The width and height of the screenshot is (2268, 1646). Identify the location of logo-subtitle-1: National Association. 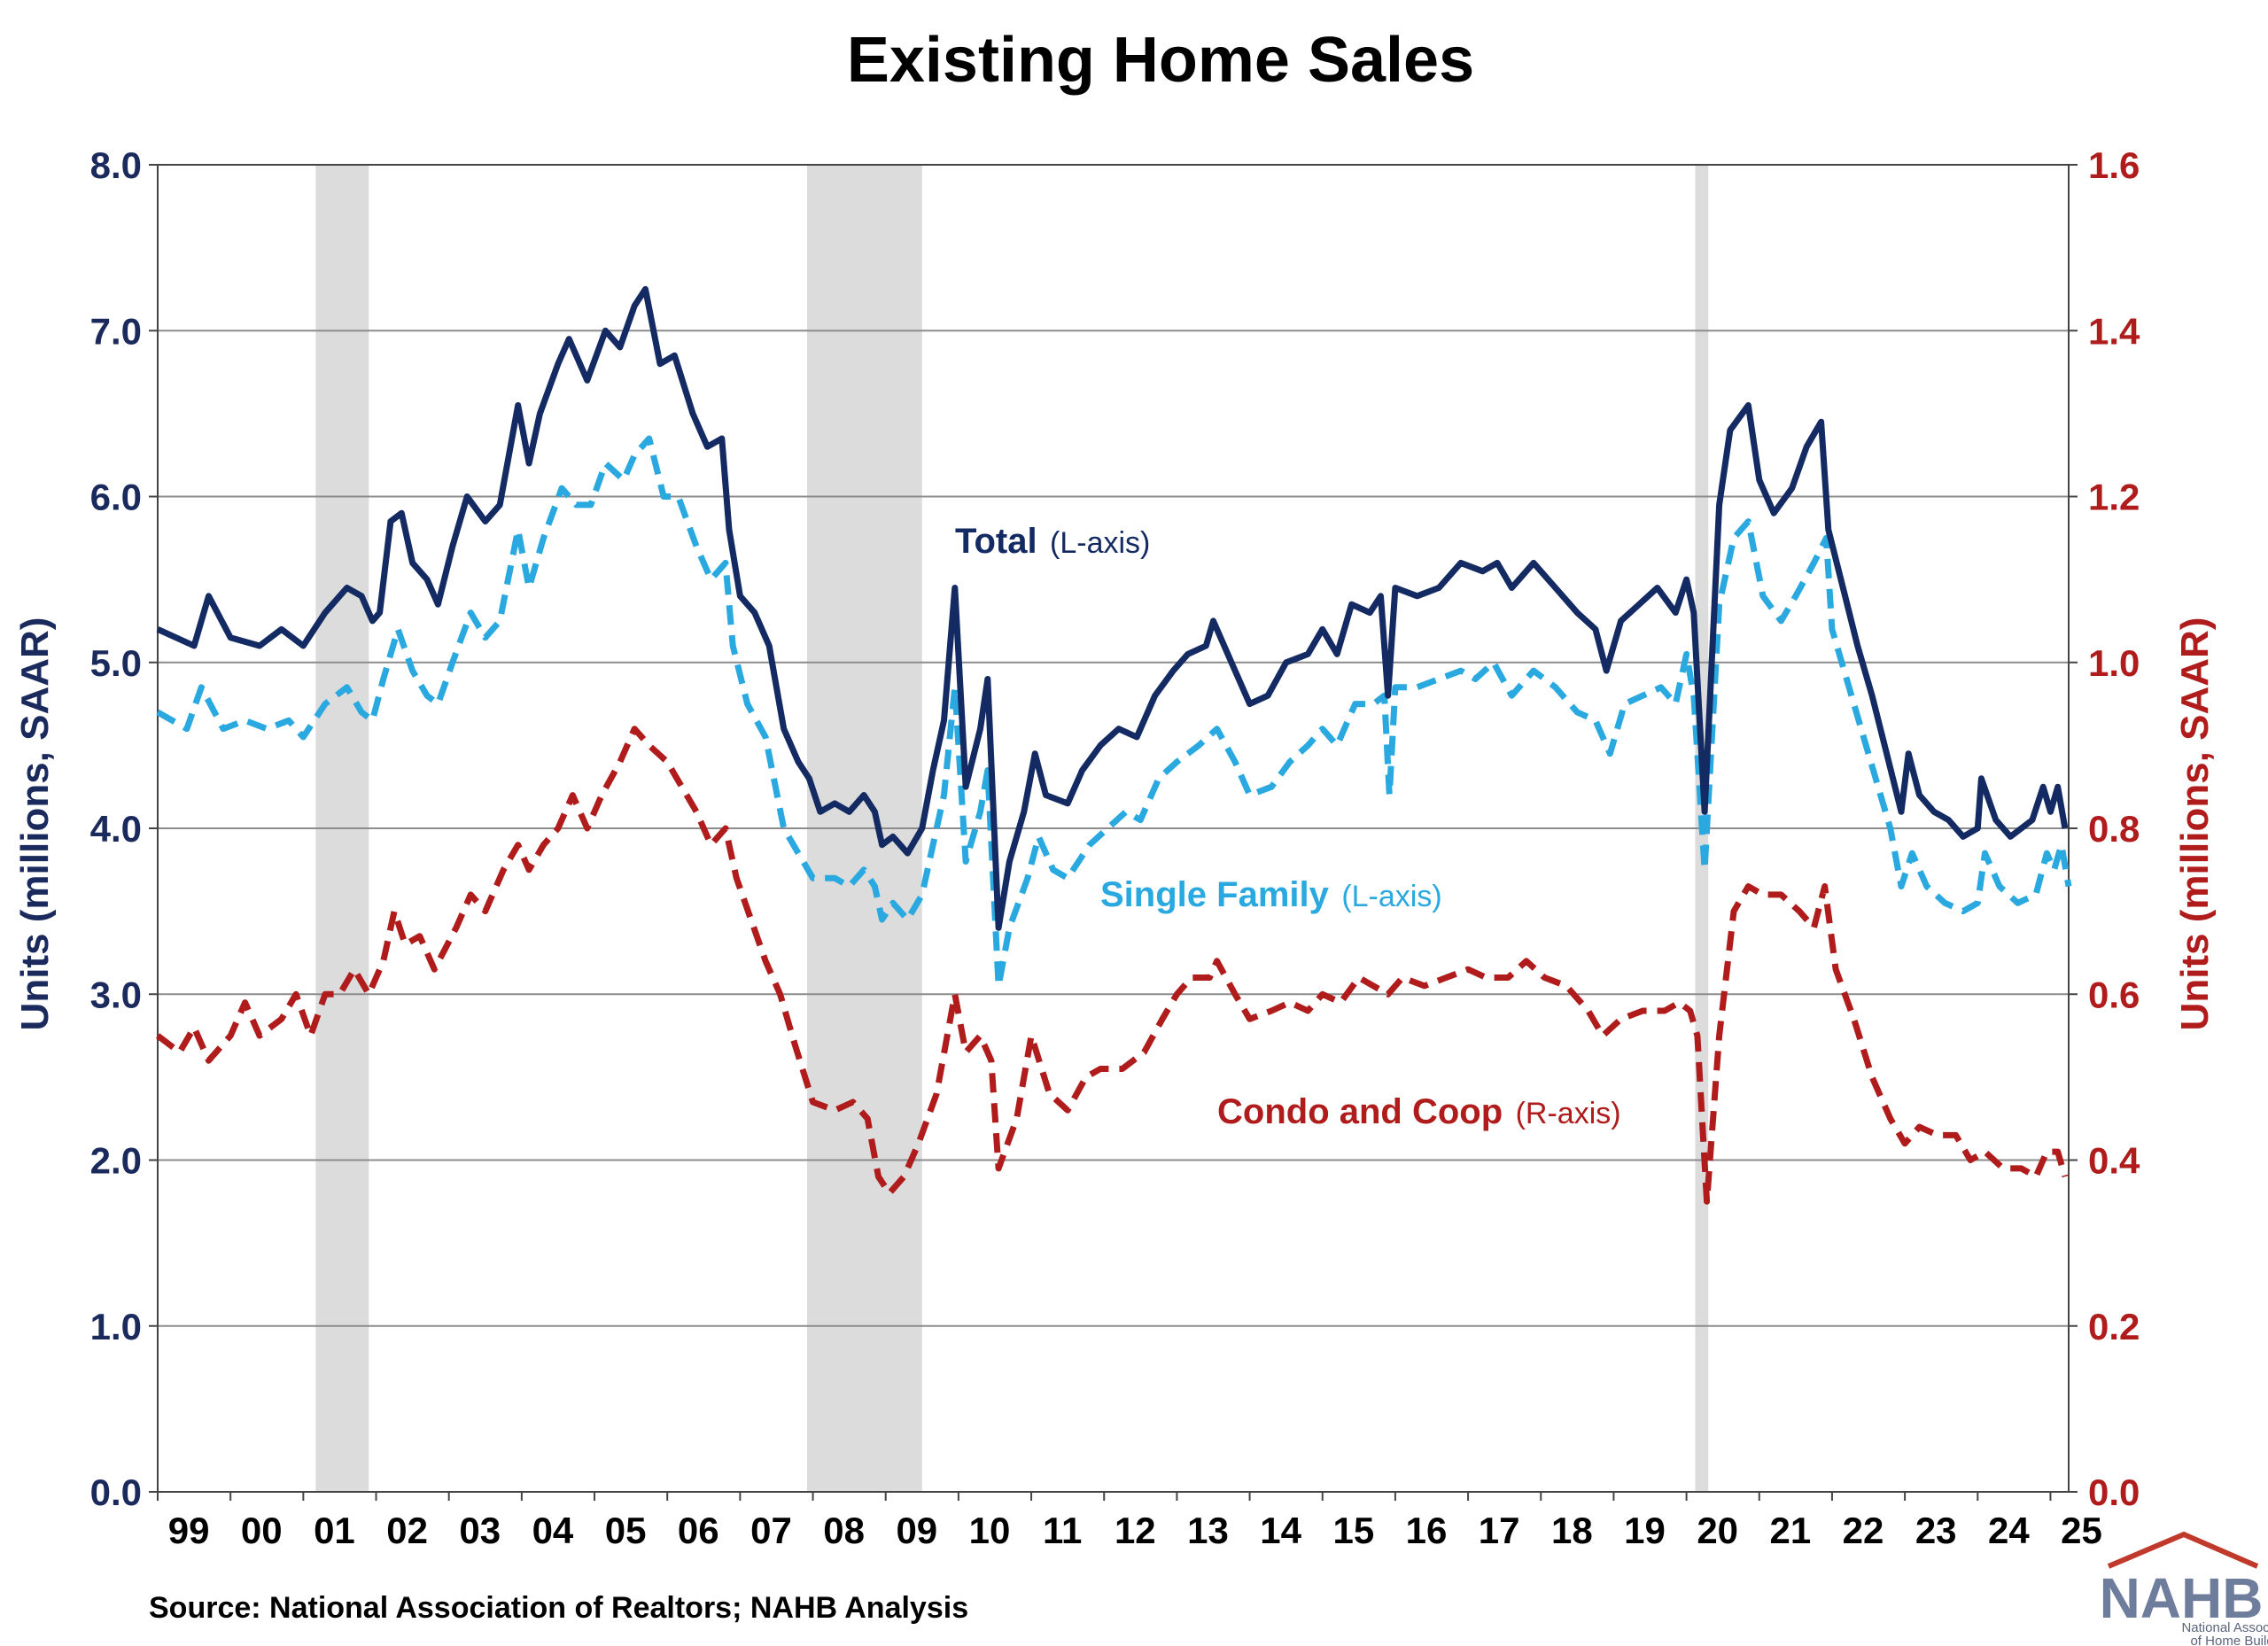
(2224, 1627).